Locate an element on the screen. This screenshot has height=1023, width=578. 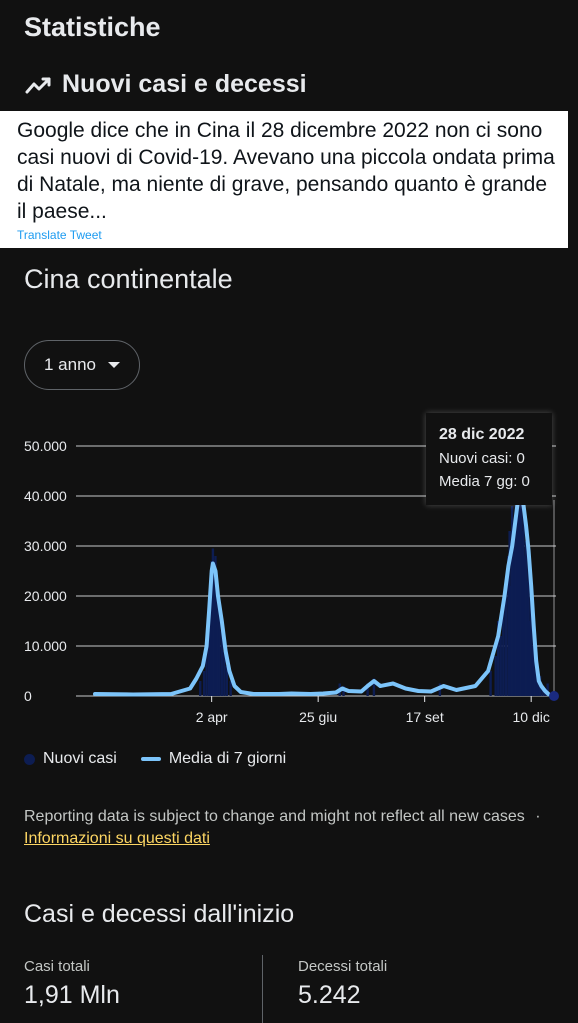
x-tick-label: 25 giu is located at coordinates (318, 717).